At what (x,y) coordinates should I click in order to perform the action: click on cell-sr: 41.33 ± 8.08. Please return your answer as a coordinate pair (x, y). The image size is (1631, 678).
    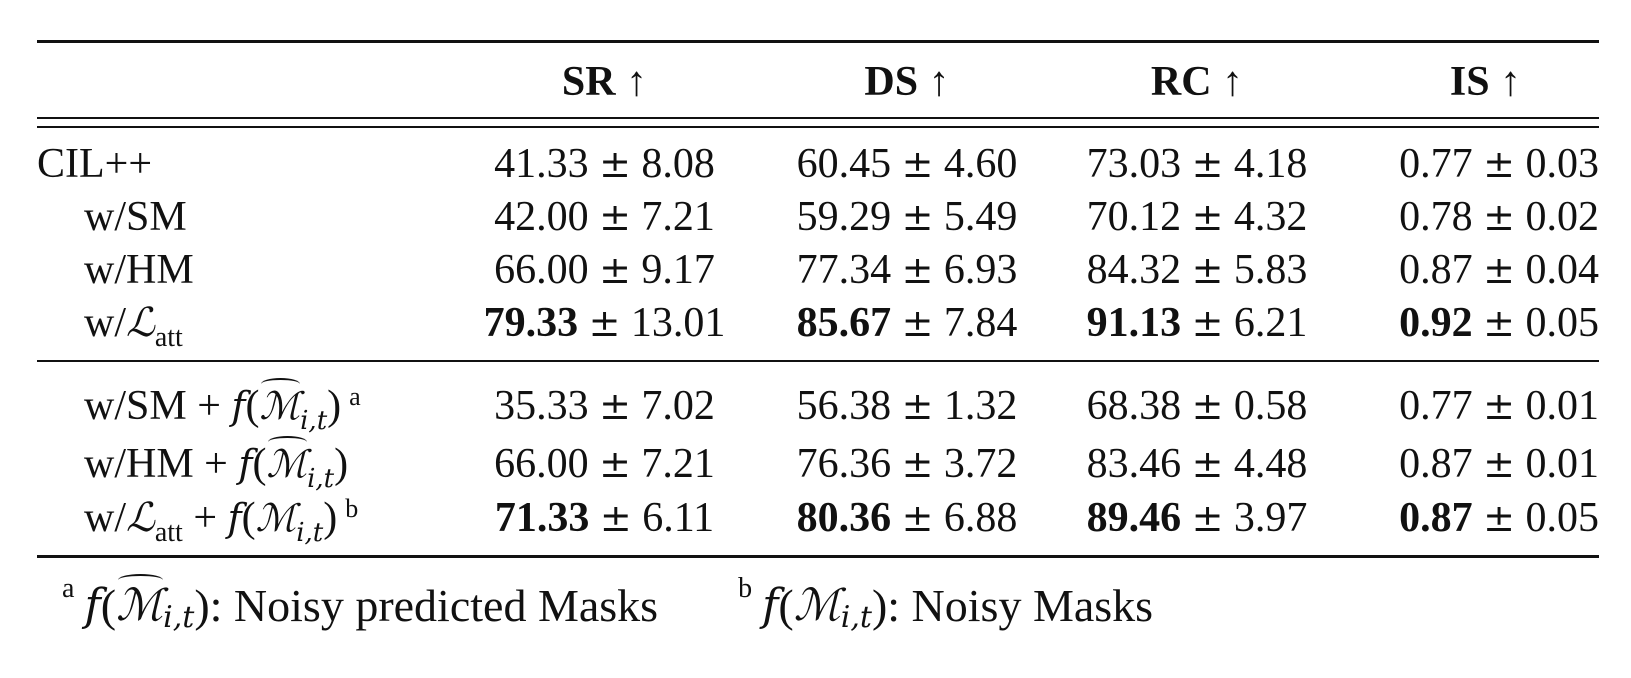
    Looking at the image, I should click on (604, 164).